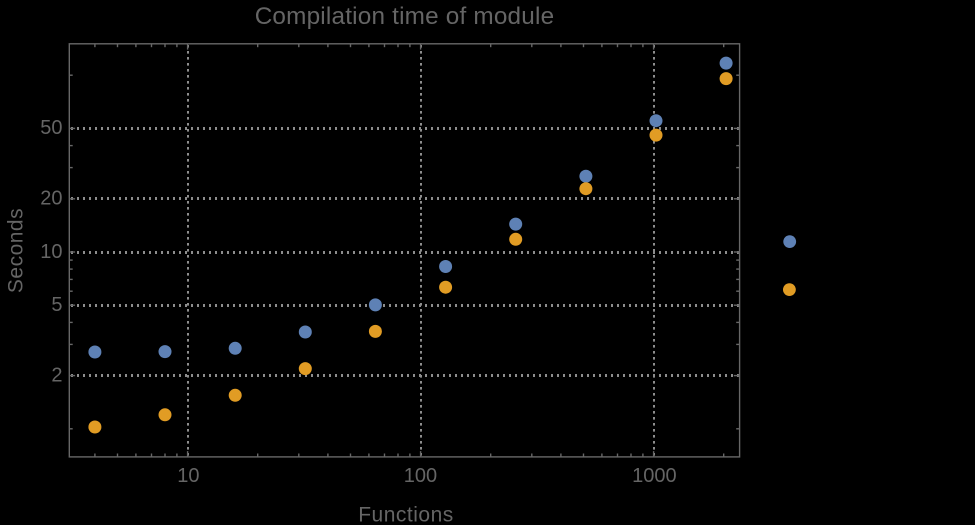 Image resolution: width=975 pixels, height=525 pixels. What do you see at coordinates (51, 128) in the screenshot?
I see `svg-text: 50` at bounding box center [51, 128].